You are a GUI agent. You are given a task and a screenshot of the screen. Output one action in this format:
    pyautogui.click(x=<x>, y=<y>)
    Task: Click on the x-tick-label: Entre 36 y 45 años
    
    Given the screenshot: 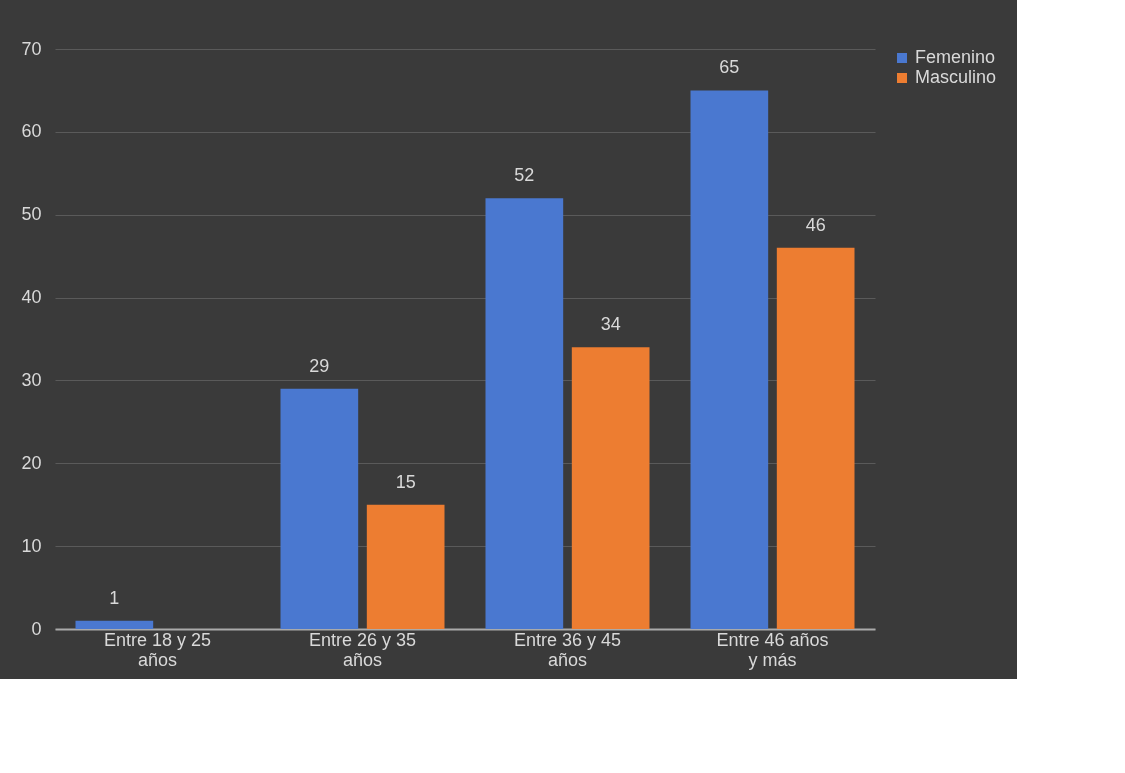 What is the action you would take?
    pyautogui.click(x=567, y=649)
    